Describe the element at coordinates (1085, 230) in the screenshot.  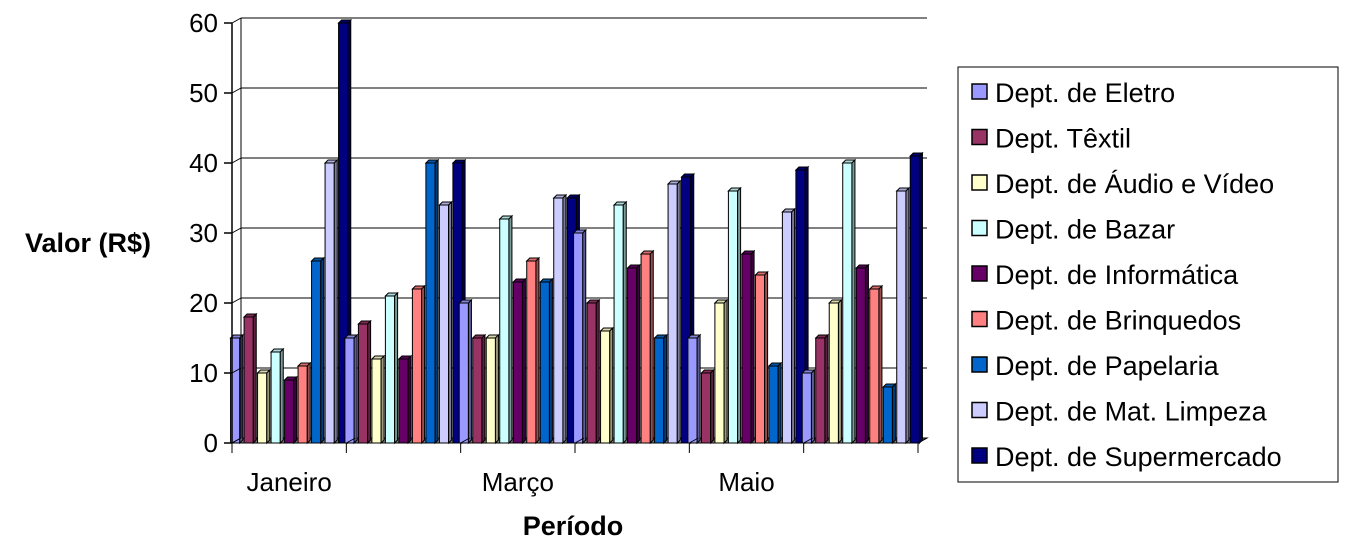
I see `legend-label: Dept. de Bazar` at that location.